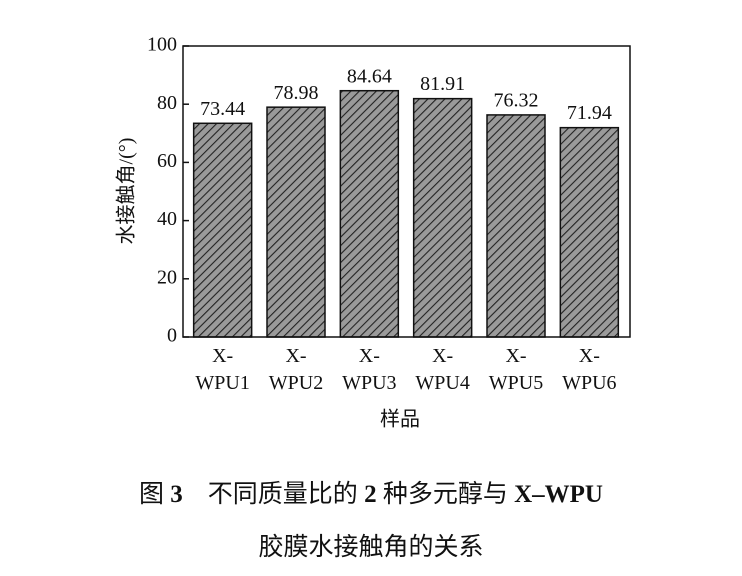 This screenshot has width=742, height=576. What do you see at coordinates (162, 45) in the screenshot?
I see `y-tick-label: 100` at bounding box center [162, 45].